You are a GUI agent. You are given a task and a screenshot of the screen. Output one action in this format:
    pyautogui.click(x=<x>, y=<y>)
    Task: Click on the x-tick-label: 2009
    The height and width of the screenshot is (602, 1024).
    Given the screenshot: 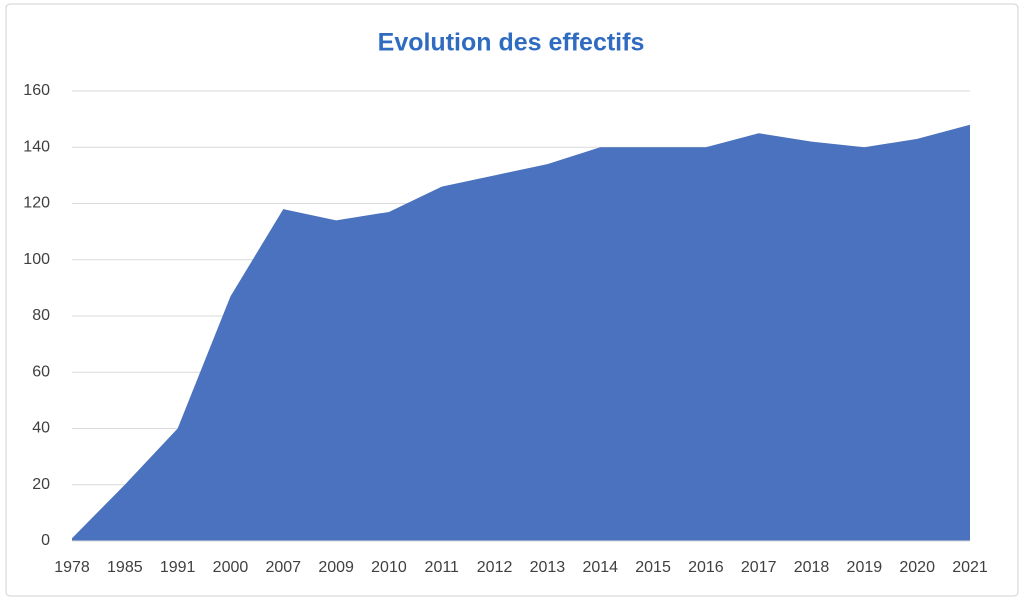 What is the action you would take?
    pyautogui.click(x=336, y=567)
    